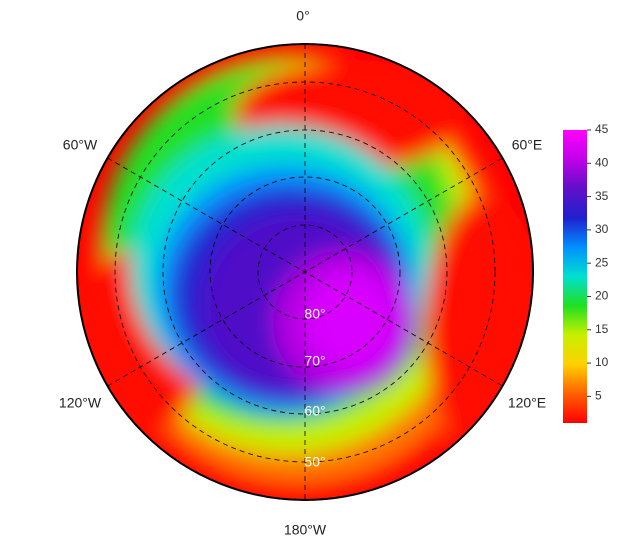 The width and height of the screenshot is (625, 552). Describe the element at coordinates (602, 129) in the screenshot. I see `colorbar-tick-label: 45` at that location.